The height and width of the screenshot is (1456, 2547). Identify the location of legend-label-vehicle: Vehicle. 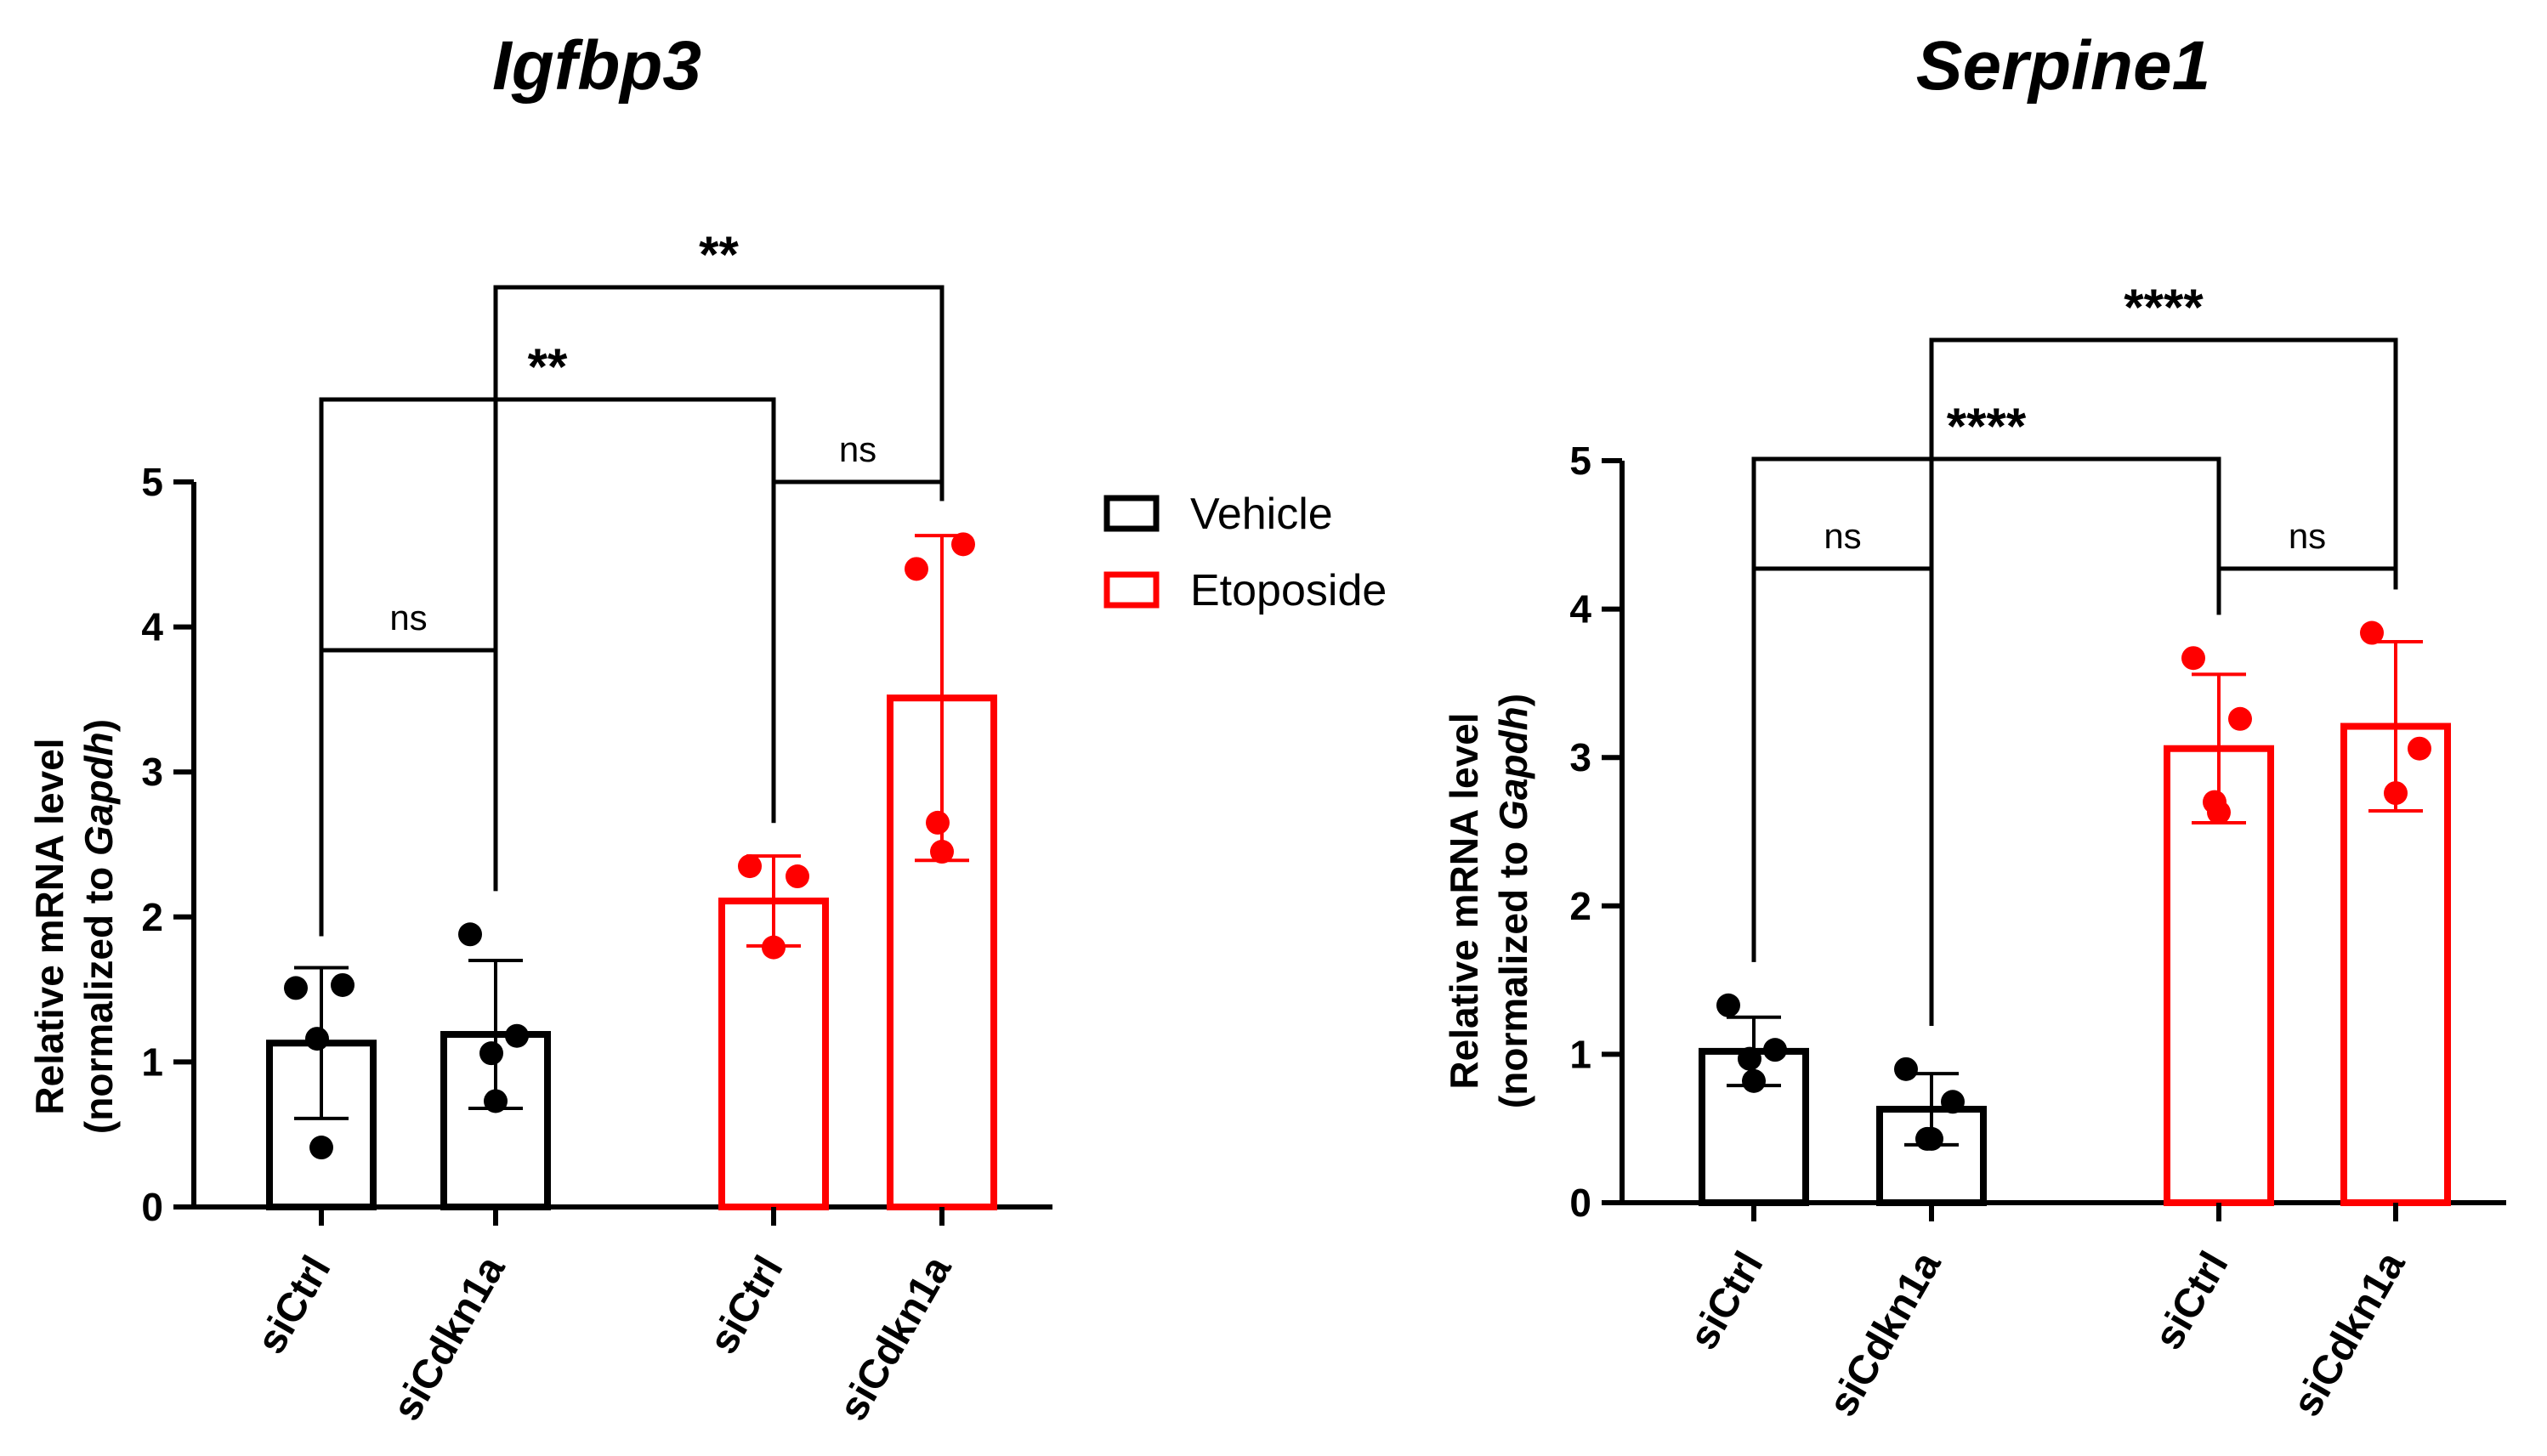
(1261, 514).